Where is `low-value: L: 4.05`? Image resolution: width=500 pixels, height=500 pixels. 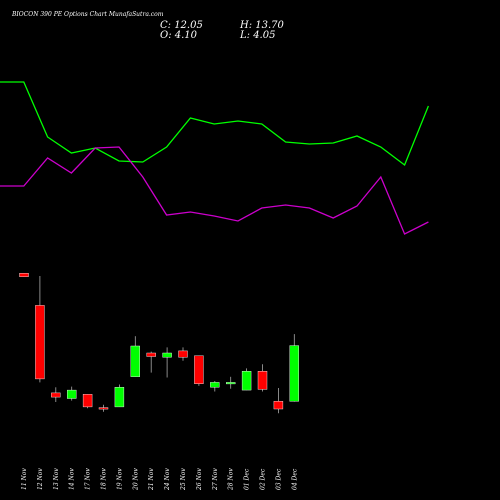 low-value: L: 4.05 is located at coordinates (257, 35).